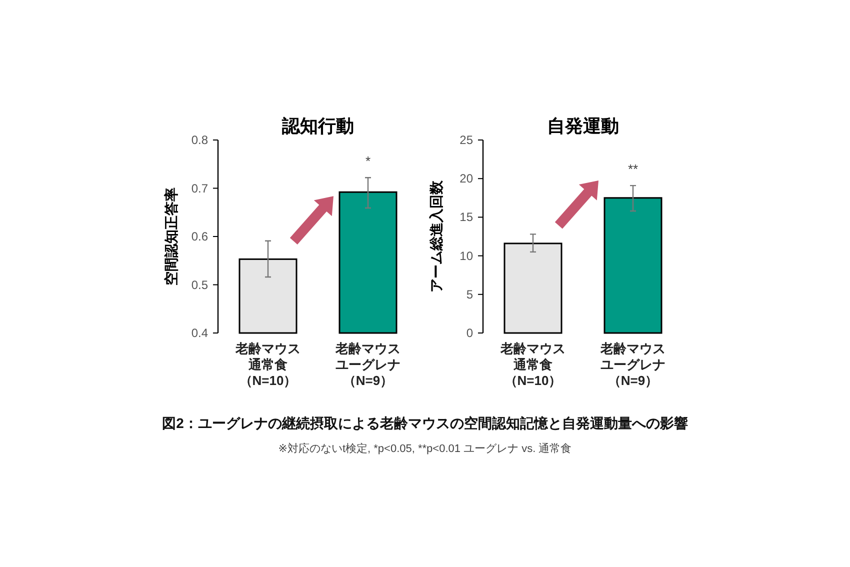 Image resolution: width=850 pixels, height=567 pixels. What do you see at coordinates (467, 179) in the screenshot?
I see `y-tick-label: 20` at bounding box center [467, 179].